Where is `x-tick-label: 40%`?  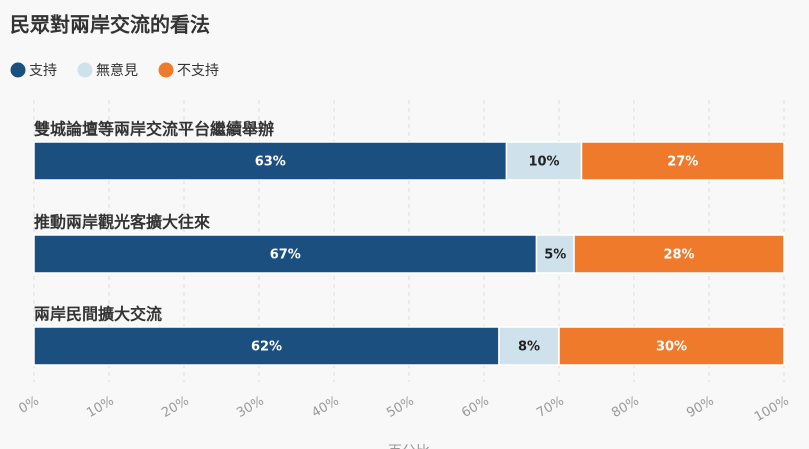 x-tick-label: 40% is located at coordinates (325, 407).